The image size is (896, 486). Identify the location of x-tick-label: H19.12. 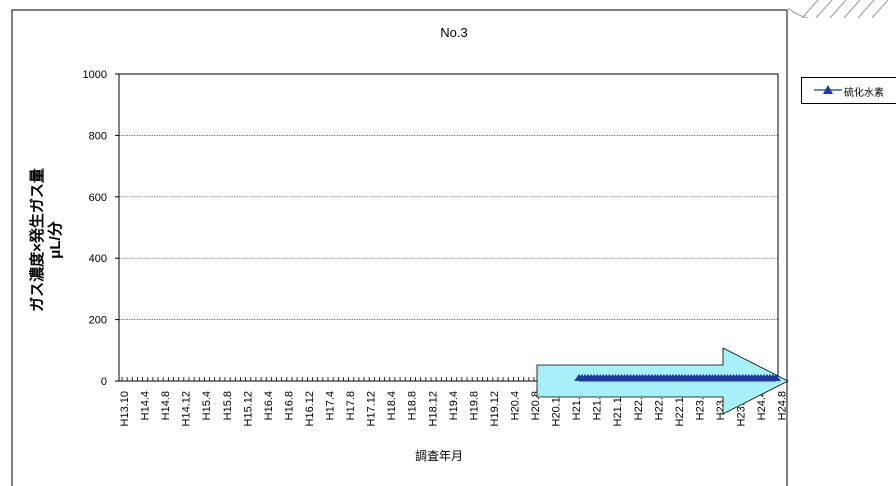
(495, 408).